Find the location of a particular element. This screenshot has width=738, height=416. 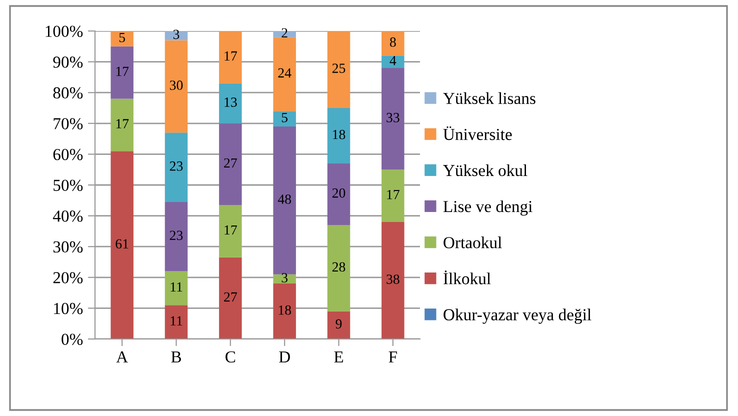

x-tick-label: E is located at coordinates (339, 356).